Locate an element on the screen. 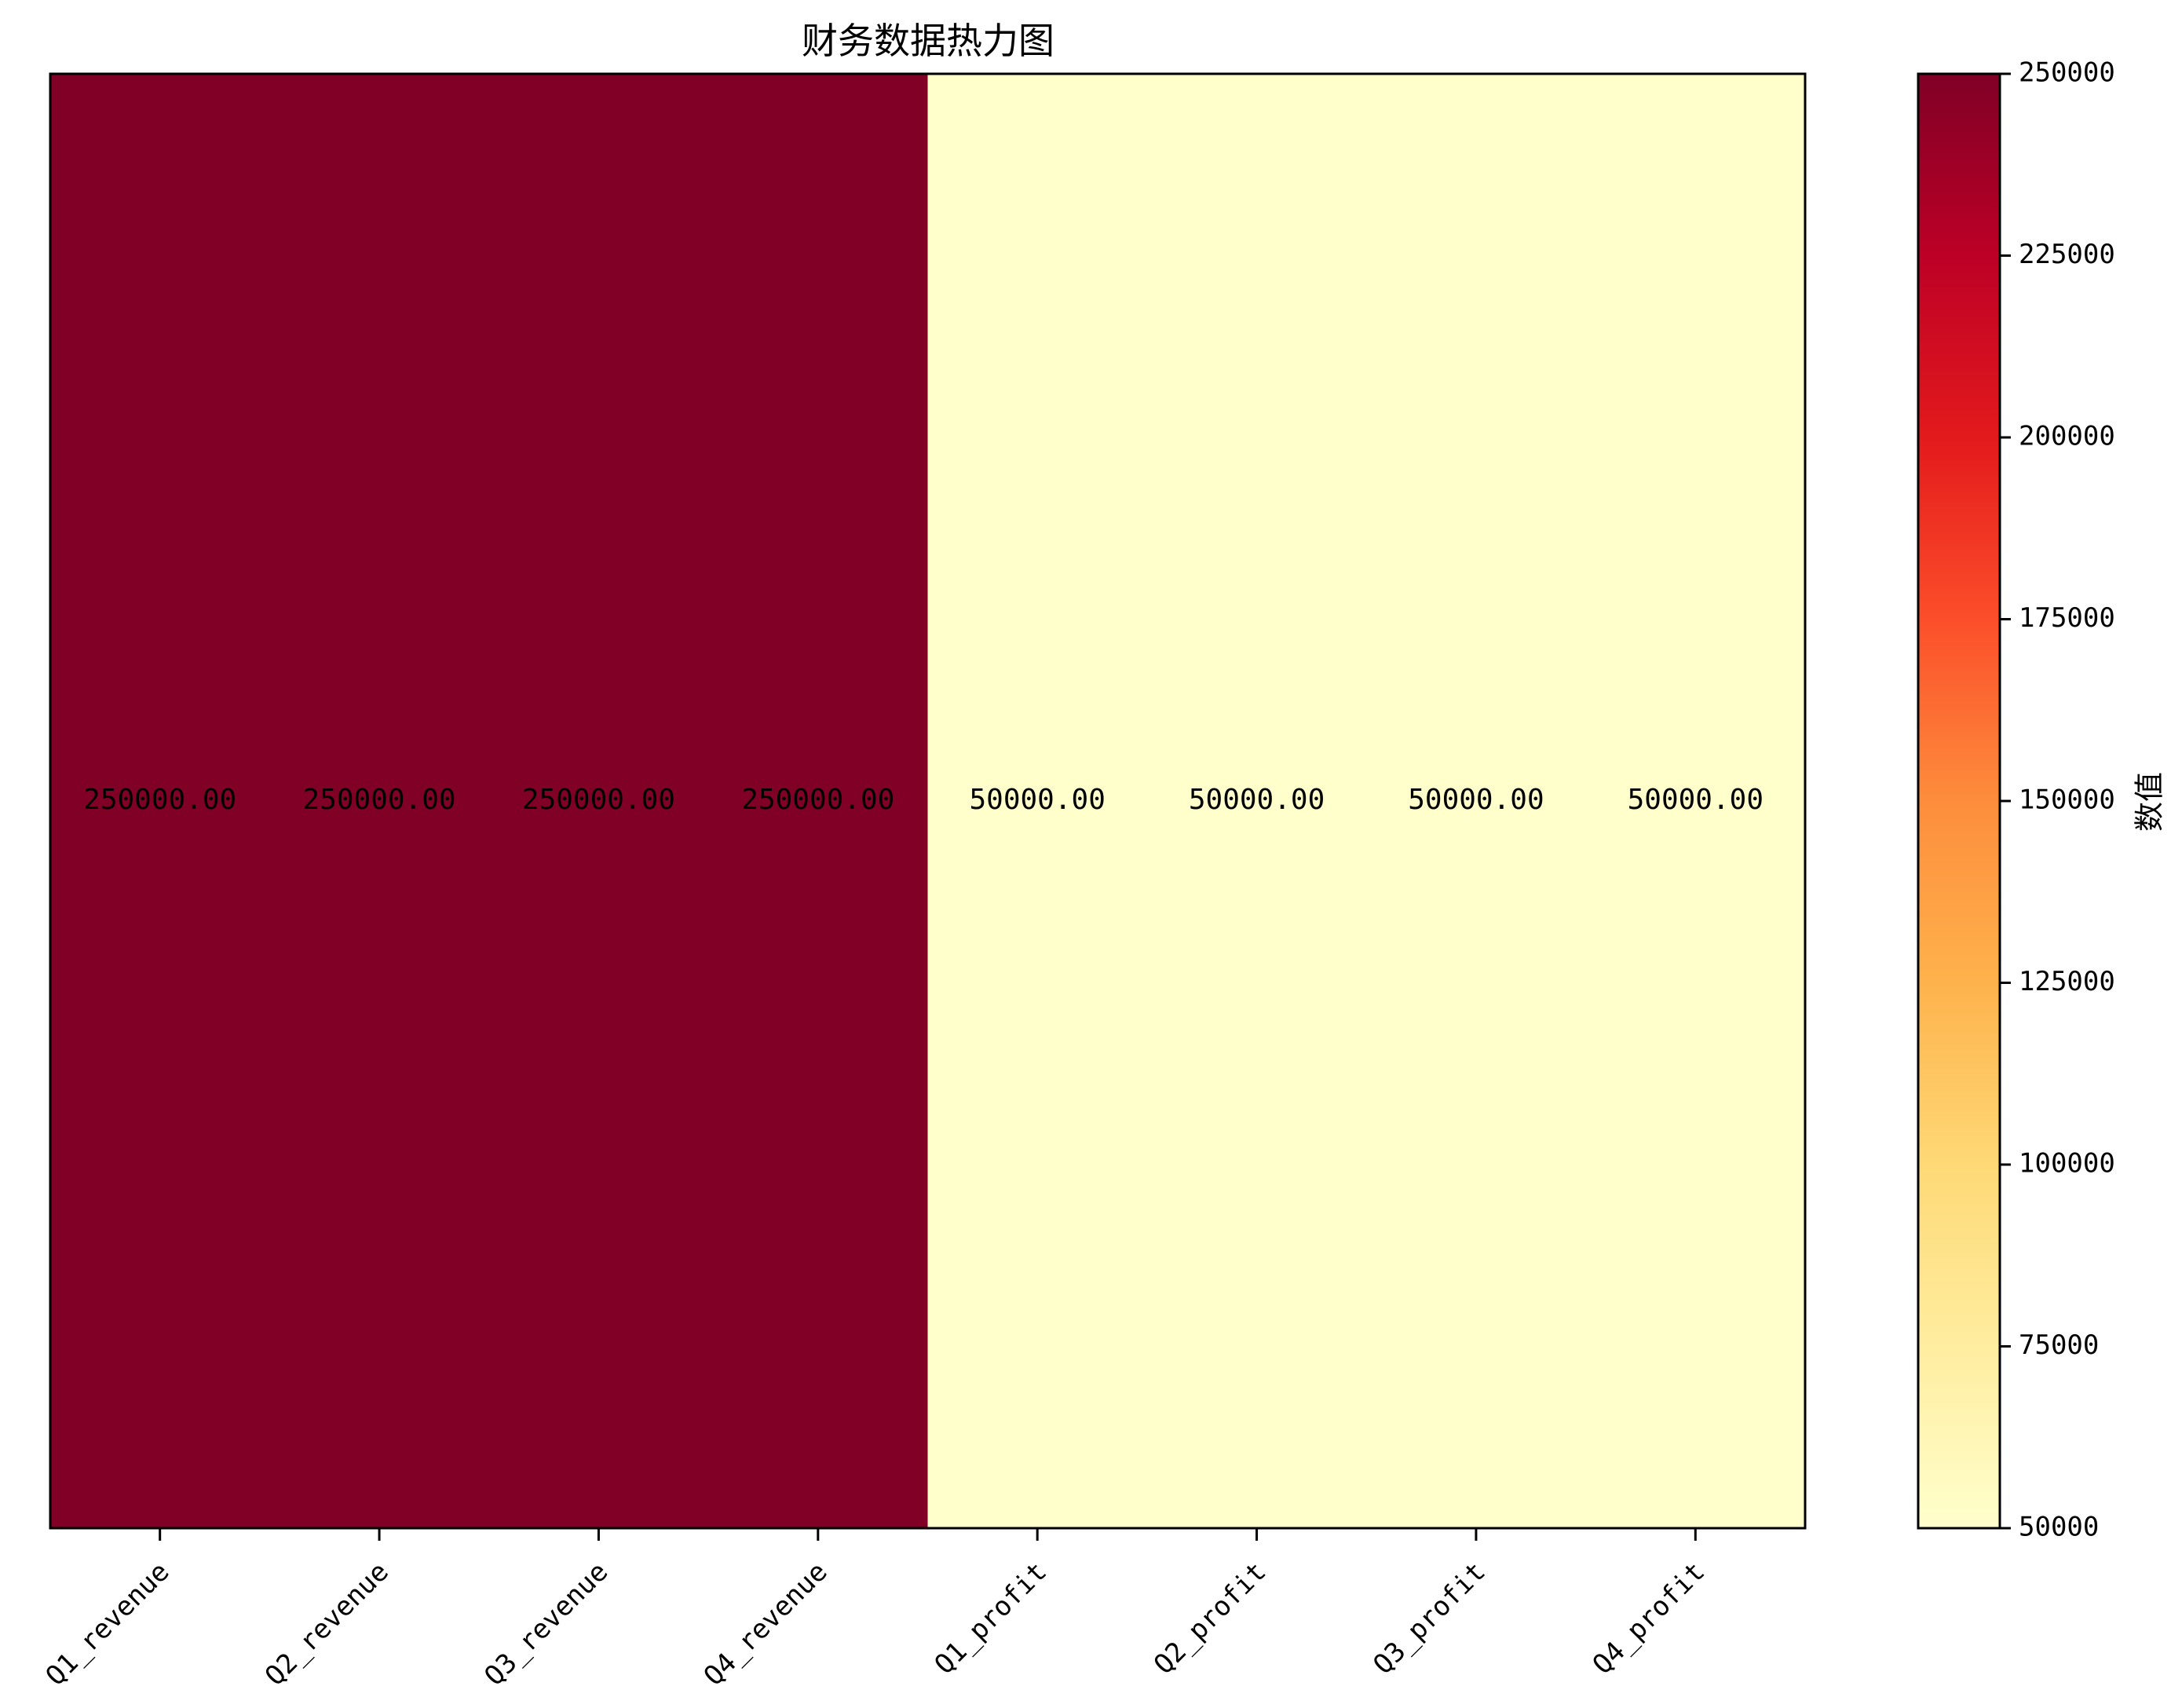 The height and width of the screenshot is (1708, 2171). colorbar-tick-label: 225000 is located at coordinates (2067, 254).